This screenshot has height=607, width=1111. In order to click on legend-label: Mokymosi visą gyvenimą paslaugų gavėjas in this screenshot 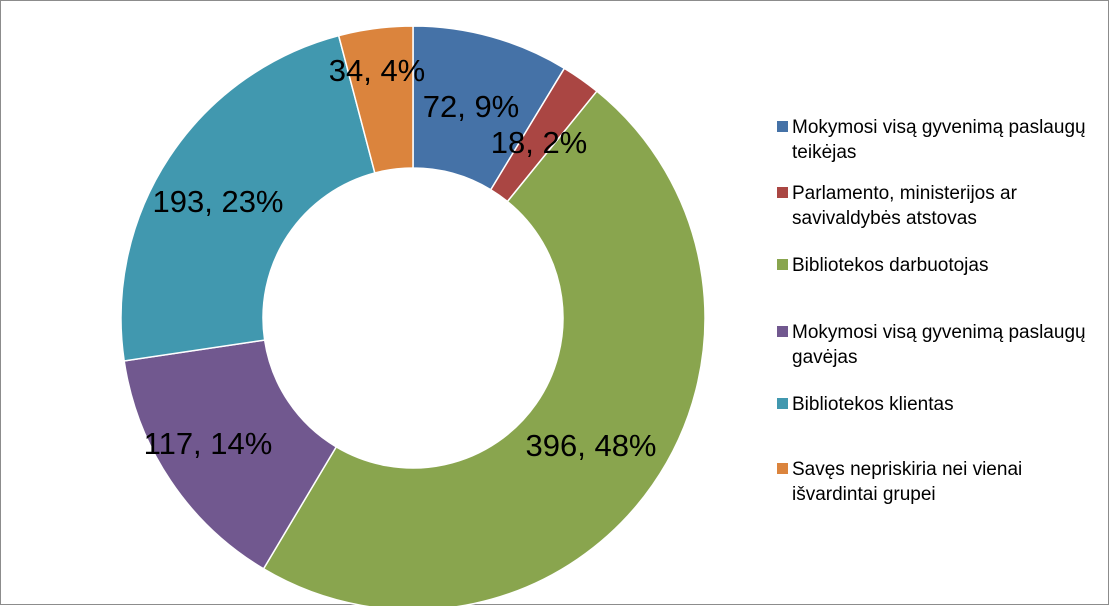, I will do `click(939, 345)`.